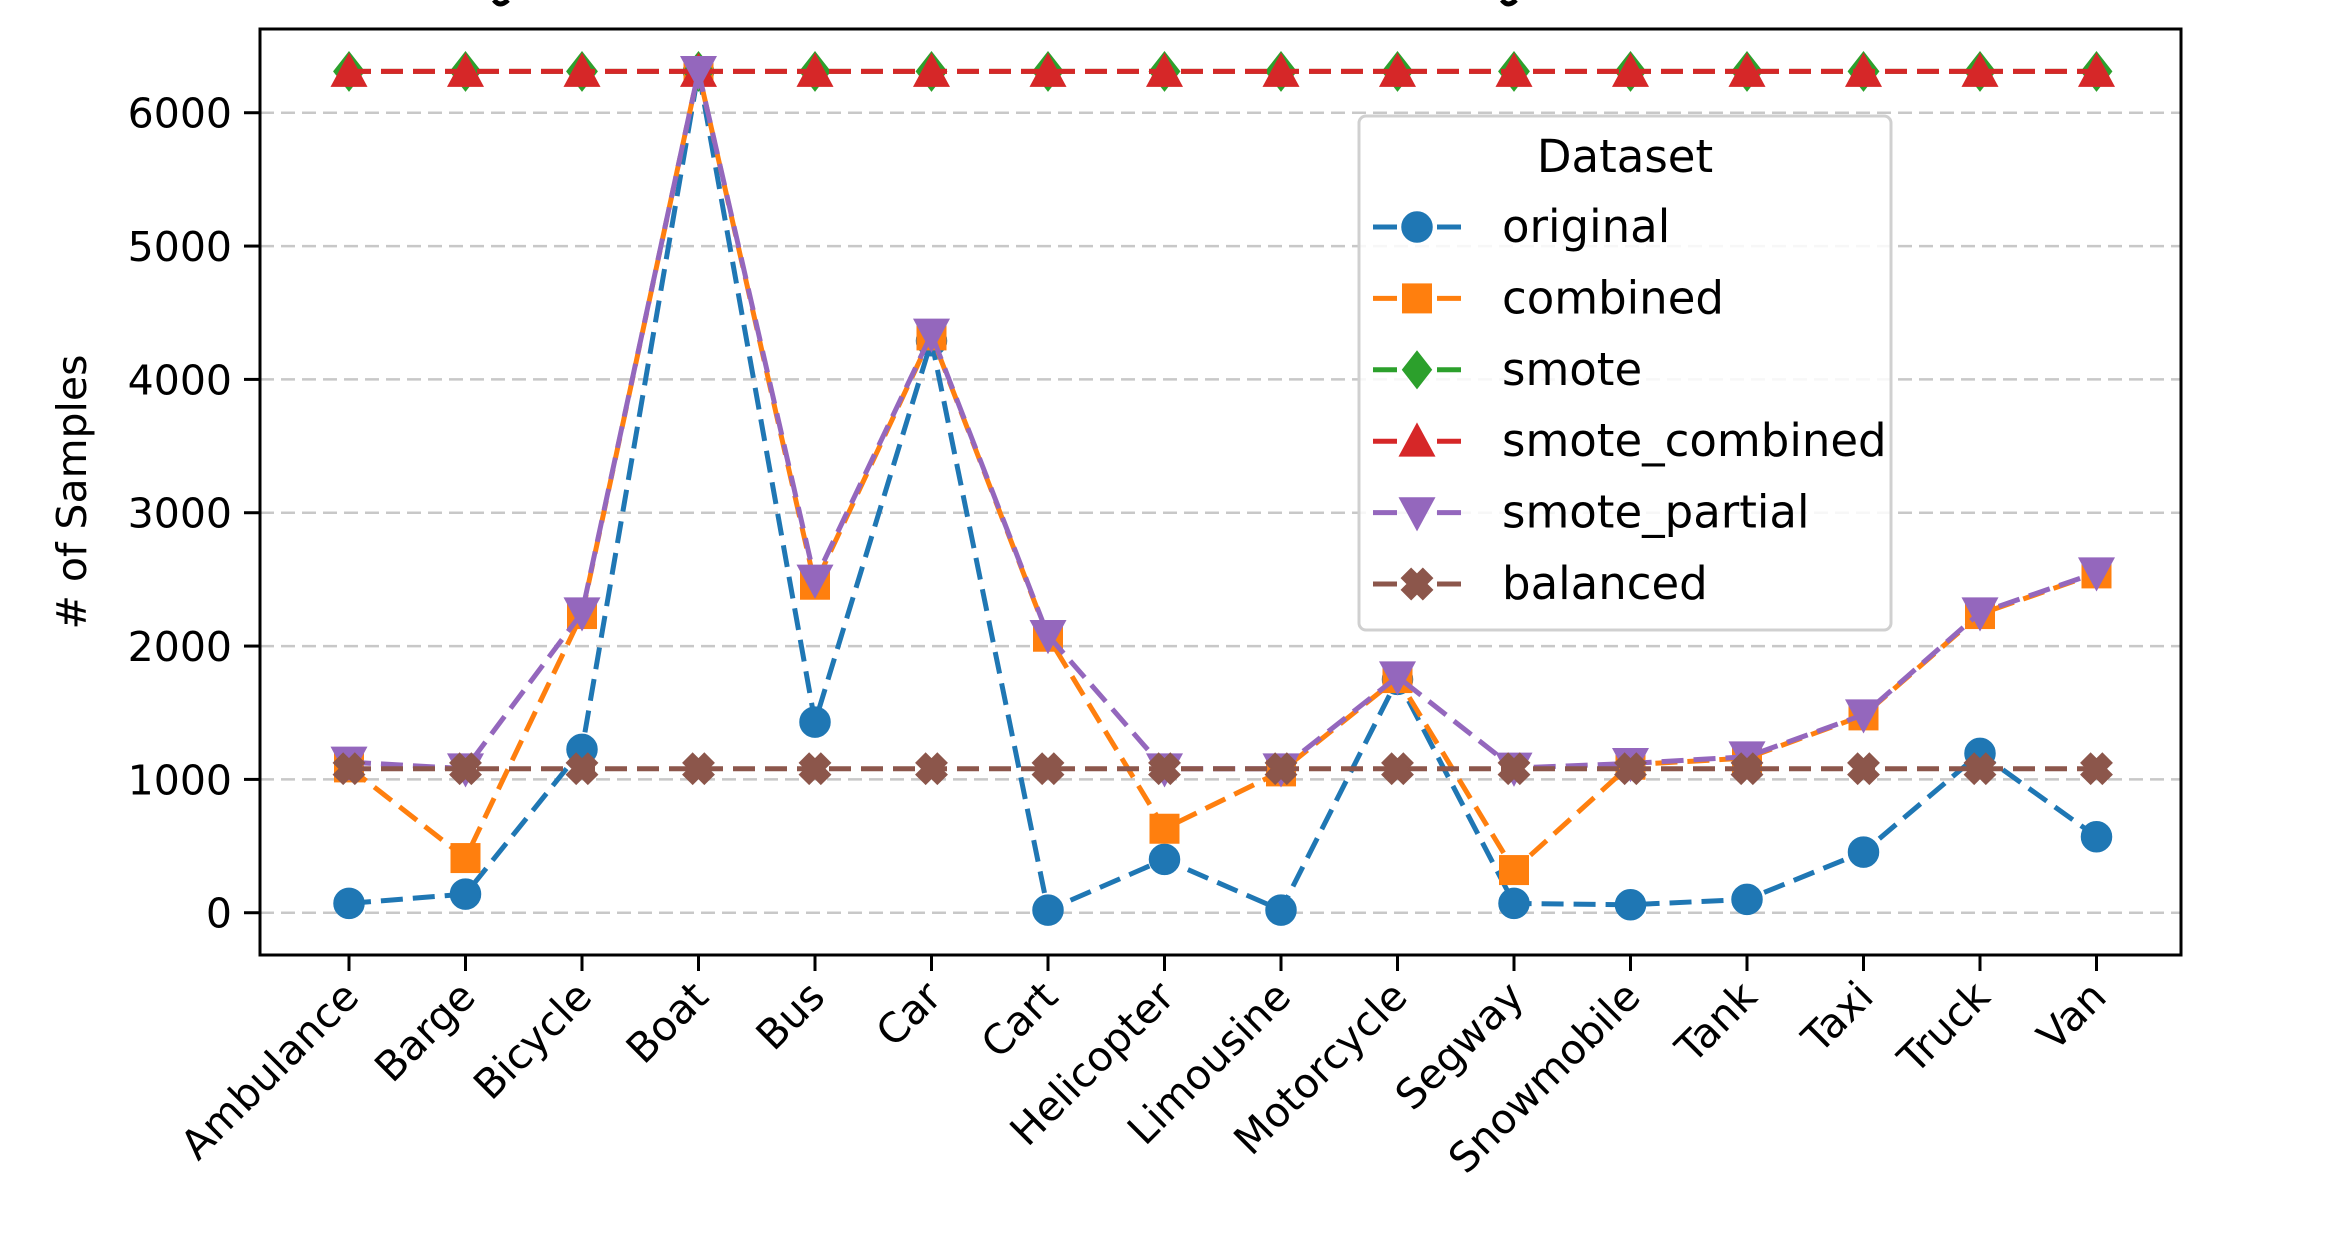 This screenshot has width=2344, height=1260. I want to click on legend-frame, so click(1625, 373).